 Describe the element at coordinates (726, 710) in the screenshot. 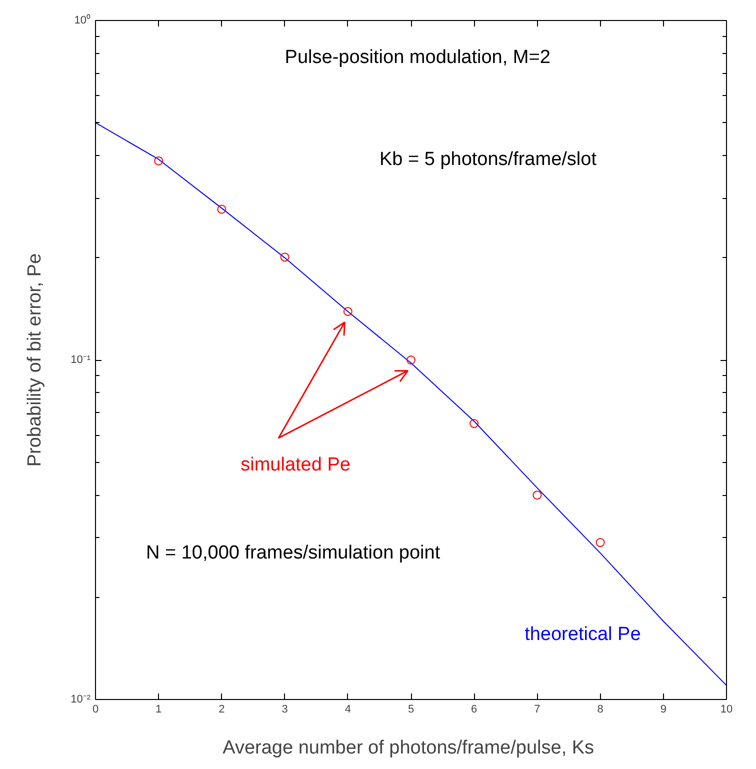

I see `x-tick-label: 10` at that location.